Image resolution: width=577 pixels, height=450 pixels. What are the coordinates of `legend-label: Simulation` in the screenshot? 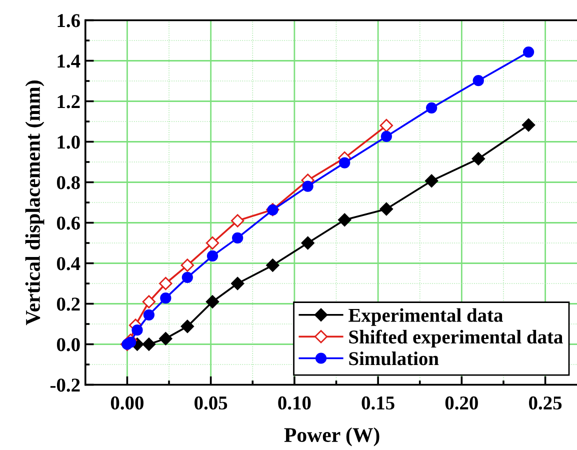 It's located at (394, 359).